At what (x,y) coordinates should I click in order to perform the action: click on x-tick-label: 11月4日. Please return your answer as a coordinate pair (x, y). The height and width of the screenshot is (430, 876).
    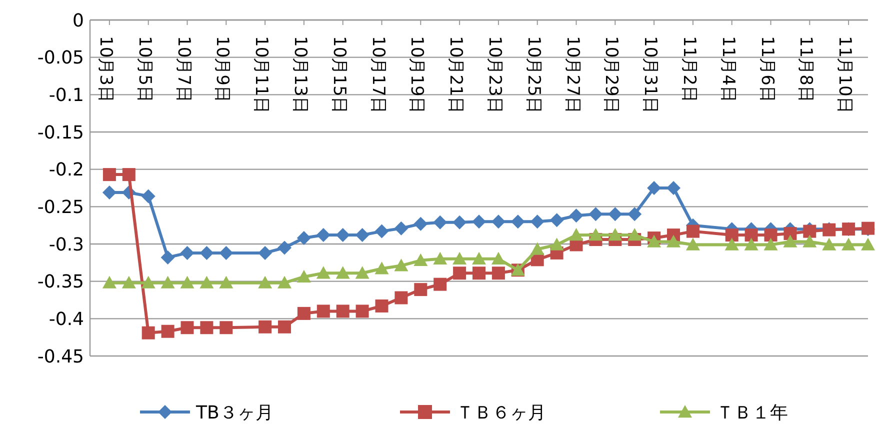
    Looking at the image, I should click on (728, 69).